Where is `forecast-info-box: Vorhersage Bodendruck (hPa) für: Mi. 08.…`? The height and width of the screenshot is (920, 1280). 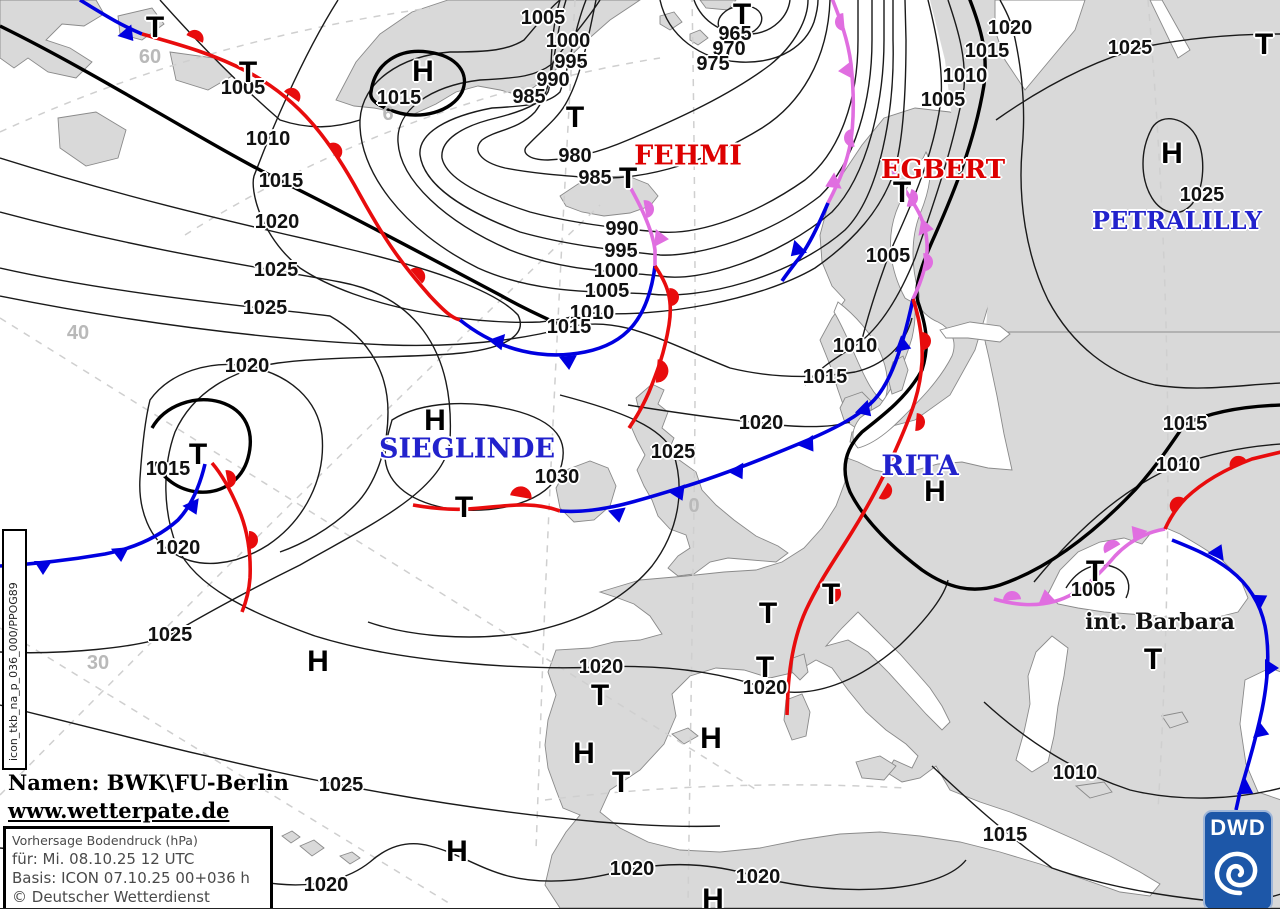 forecast-info-box: Vorhersage Bodendruck (hPa) für: Mi. 08.… is located at coordinates (138, 870).